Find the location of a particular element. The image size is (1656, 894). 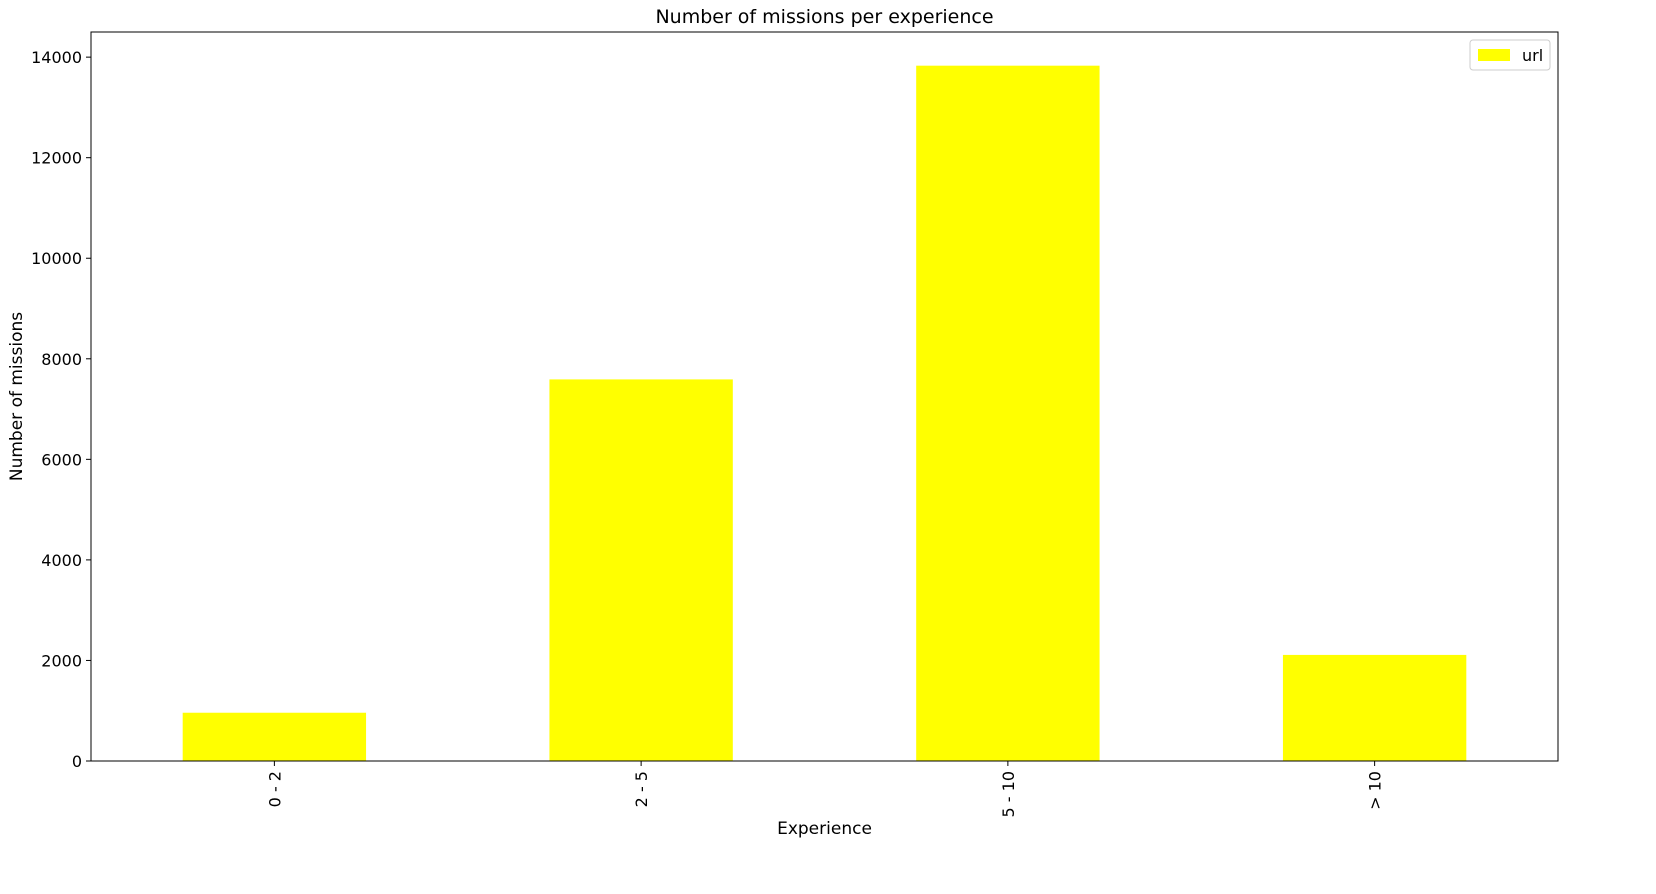

y-tick-label: 0 is located at coordinates (77, 761).